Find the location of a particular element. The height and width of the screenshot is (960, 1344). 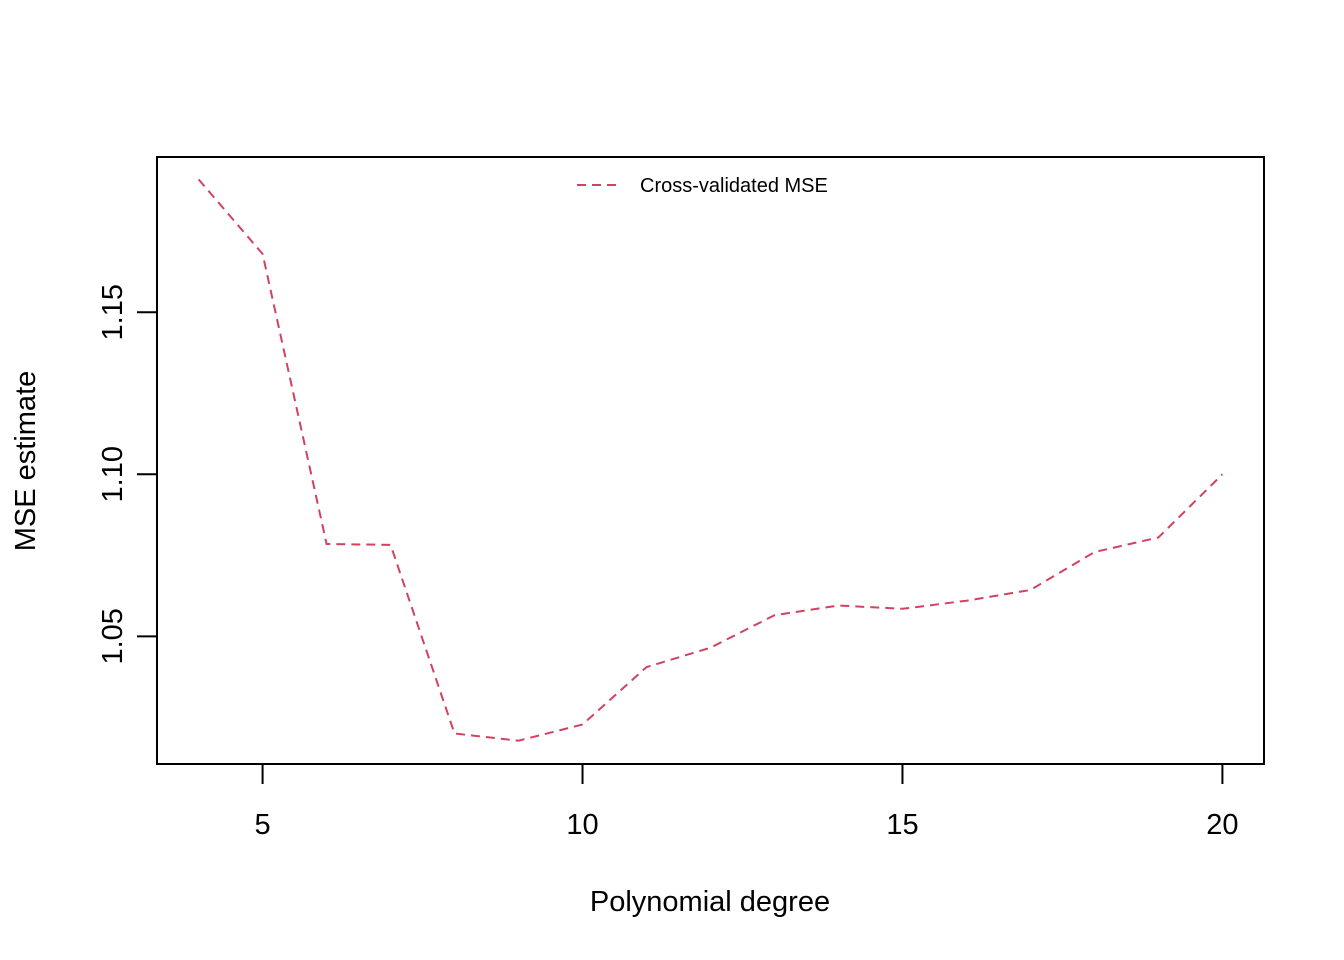

x-axis: 5 10 15 20 is located at coordinates (747, 802).